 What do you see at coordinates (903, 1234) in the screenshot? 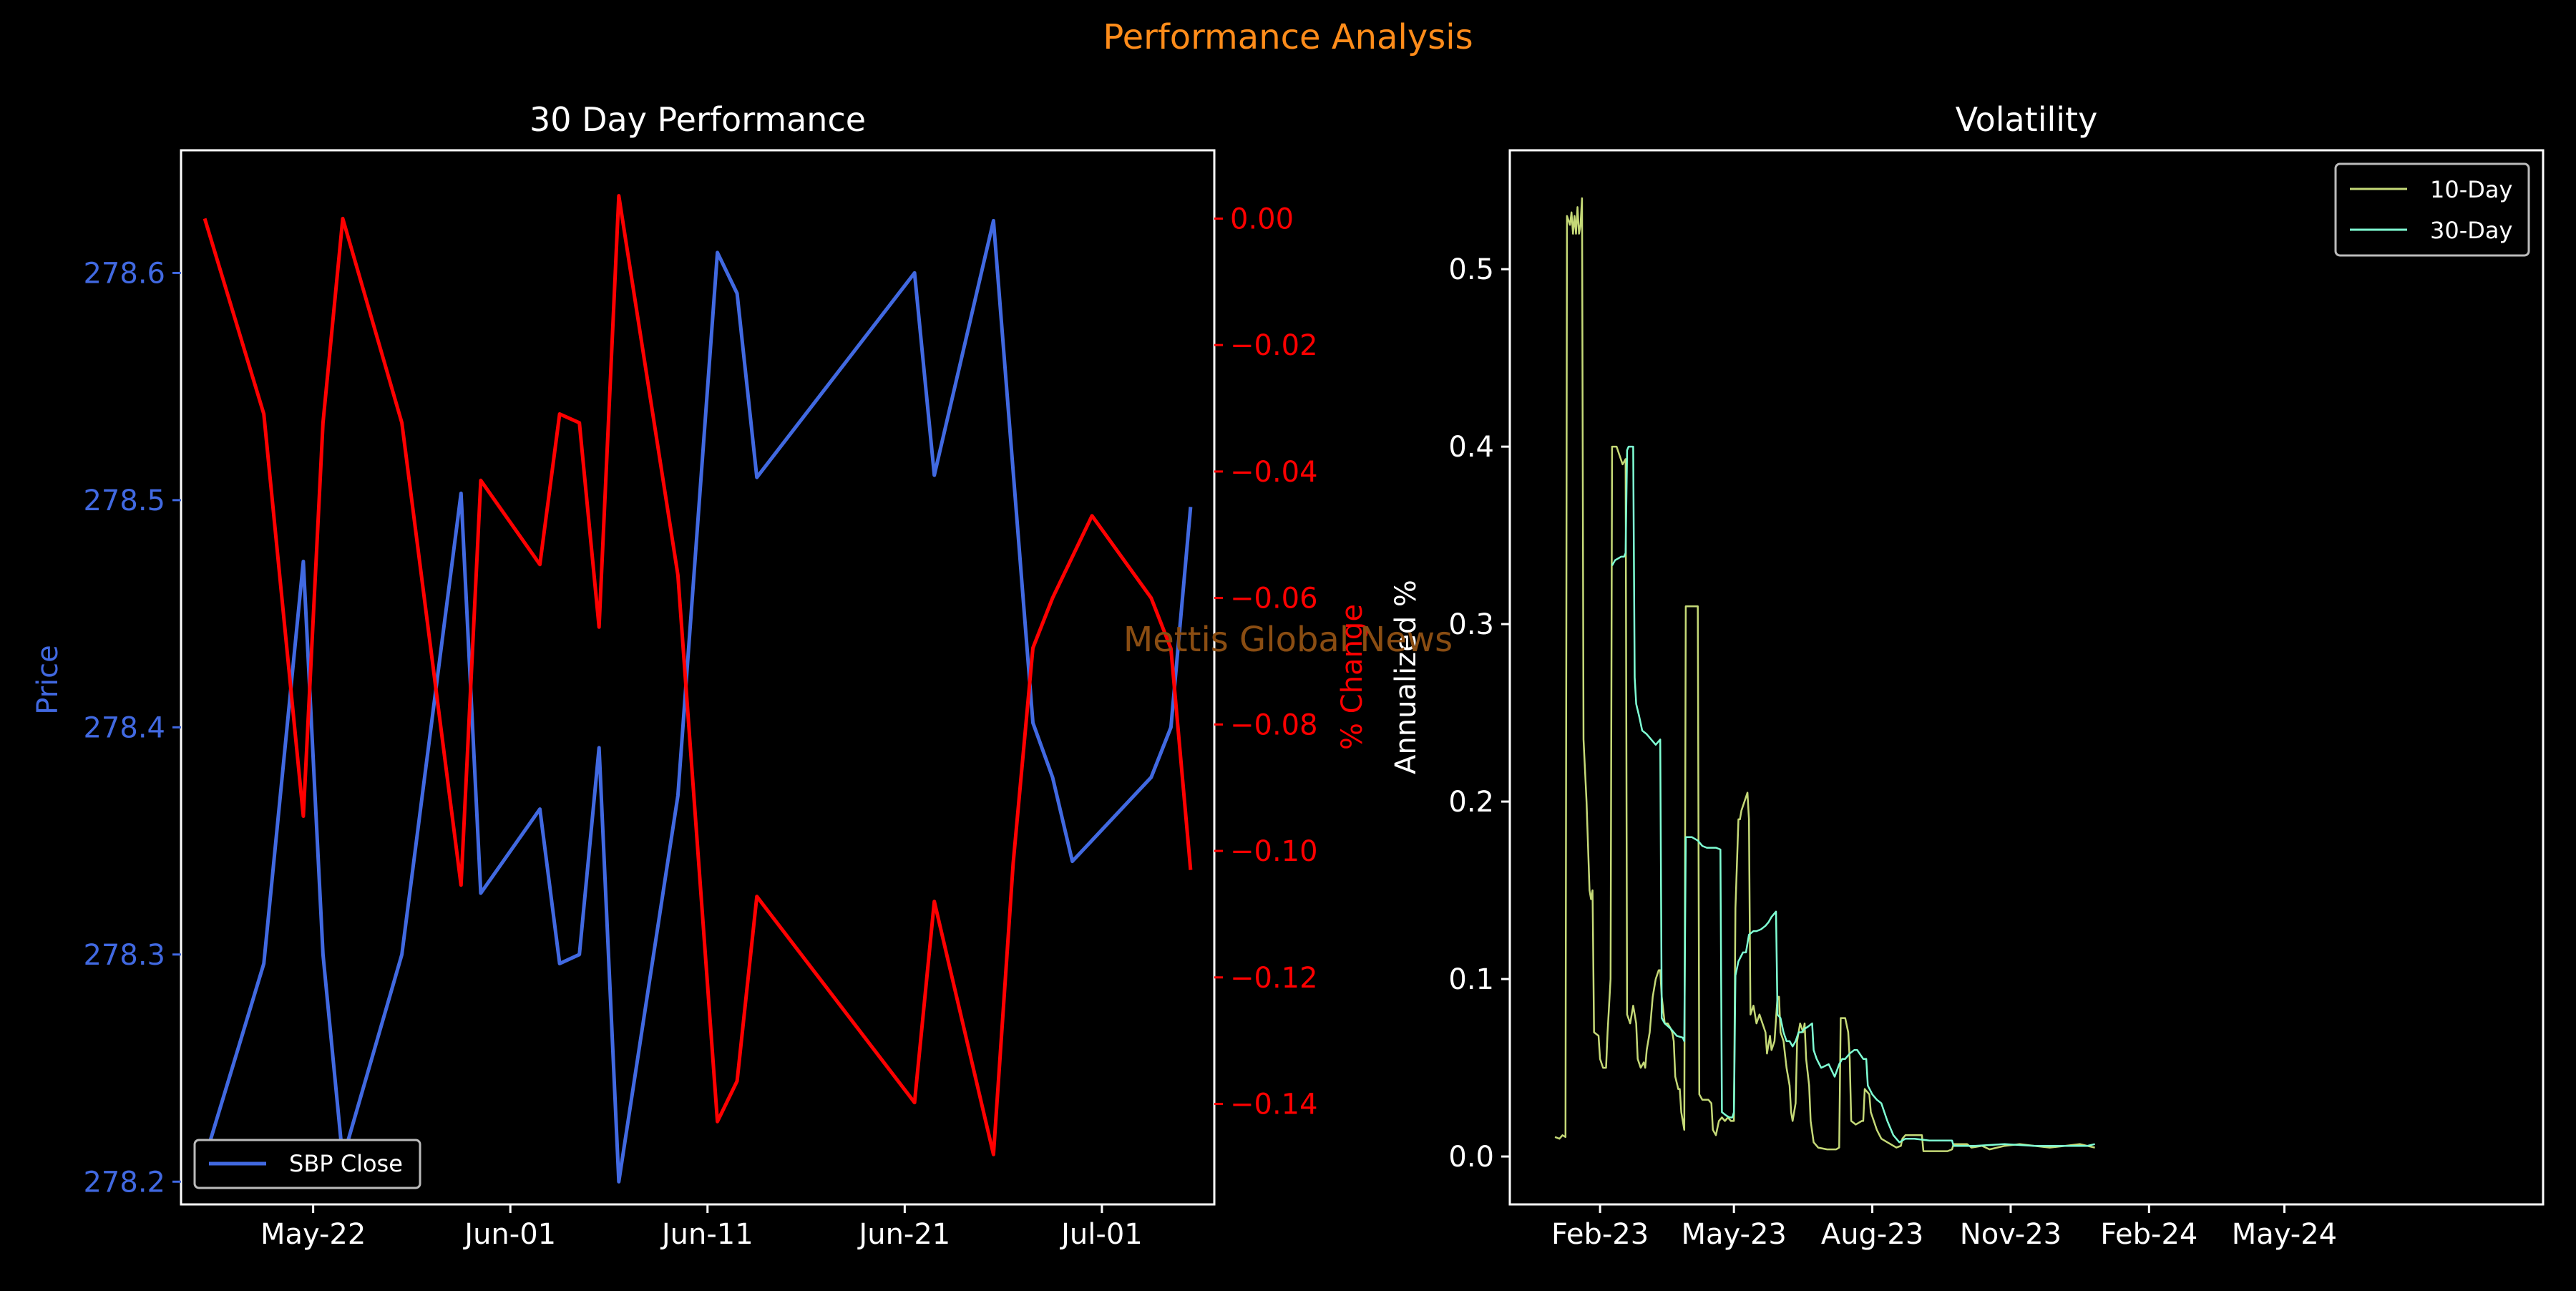
I see `x-tick-label: Jun-21` at bounding box center [903, 1234].